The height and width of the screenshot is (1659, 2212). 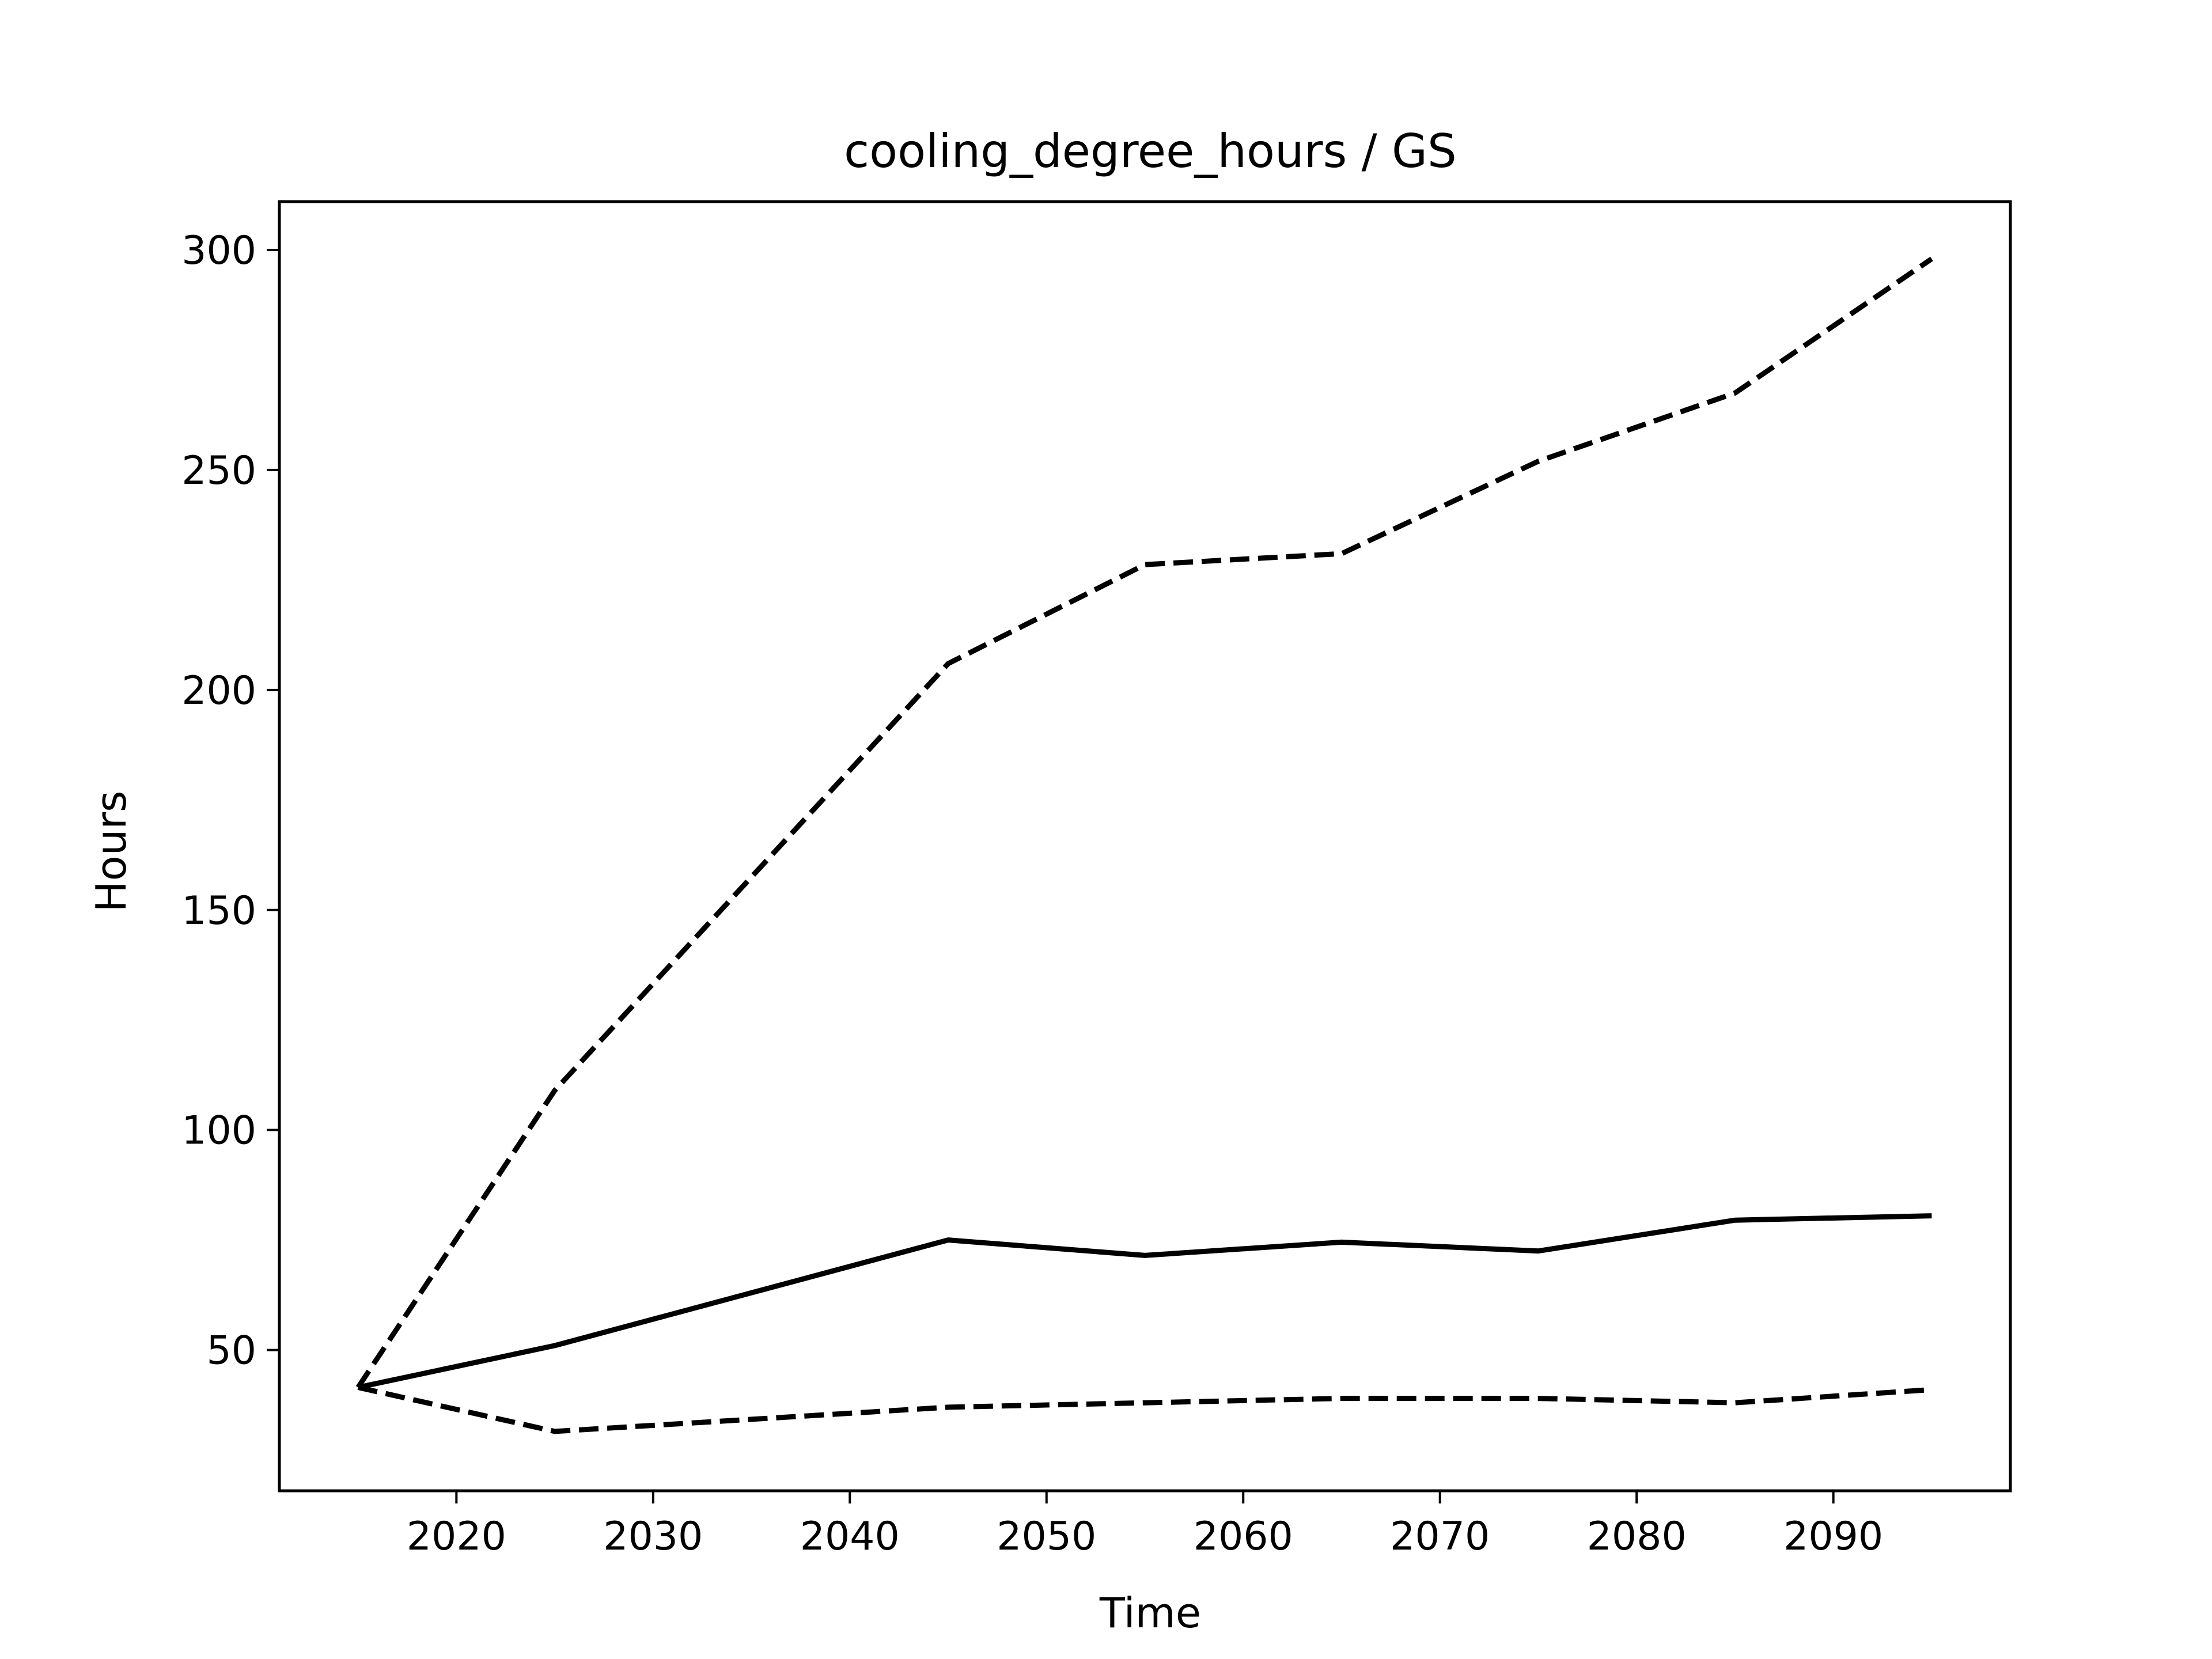 I want to click on x-axis-label: Time, so click(x=1150, y=1613).